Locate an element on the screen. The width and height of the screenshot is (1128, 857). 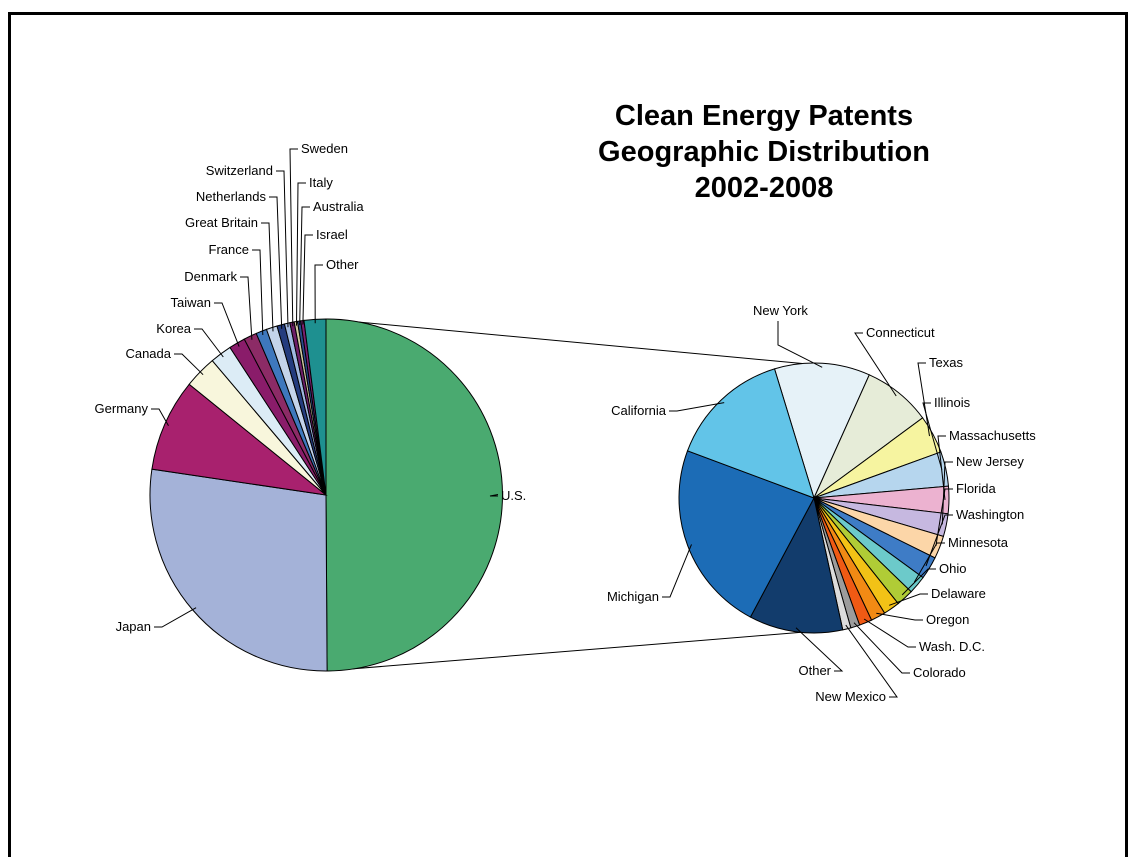
leader-delaware is located at coordinates (908, 599).